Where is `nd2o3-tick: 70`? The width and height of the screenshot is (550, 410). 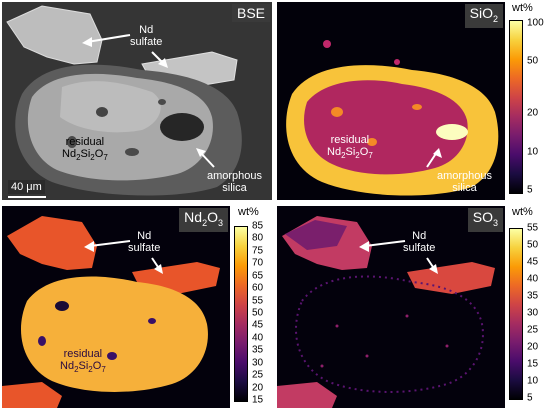 nd2o3-tick: 70 is located at coordinates (258, 263).